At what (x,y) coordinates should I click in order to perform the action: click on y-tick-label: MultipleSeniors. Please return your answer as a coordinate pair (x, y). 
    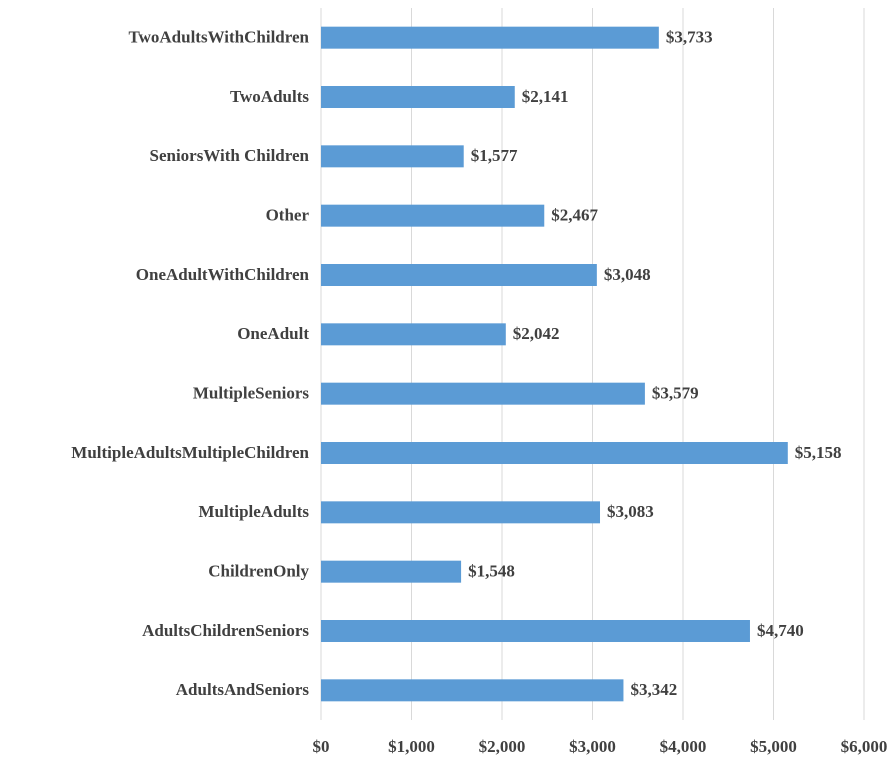
    Looking at the image, I should click on (251, 393).